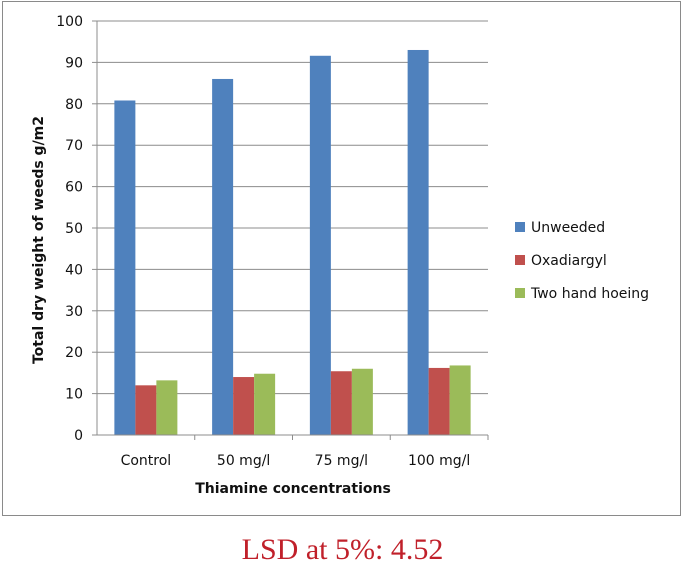  What do you see at coordinates (146, 461) in the screenshot?
I see `x-tick-label: Control` at bounding box center [146, 461].